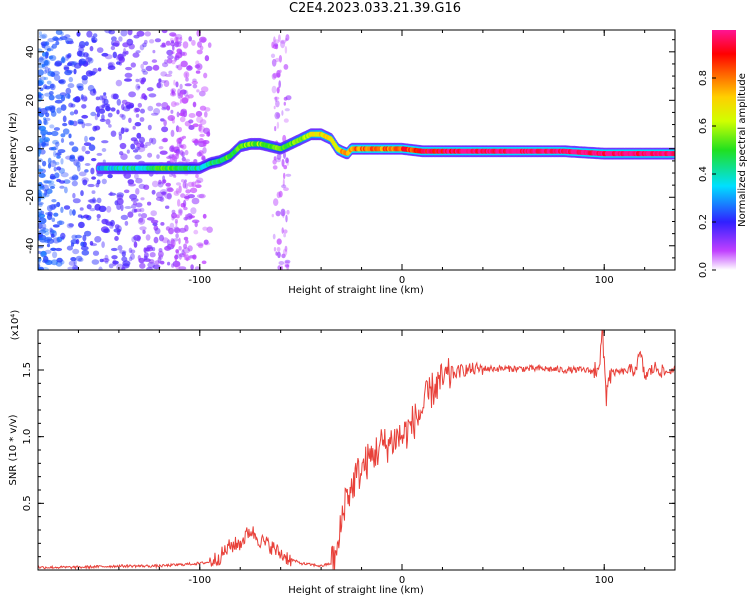  I want to click on snr-x-axis-label: Height of straight line (km), so click(356, 590).